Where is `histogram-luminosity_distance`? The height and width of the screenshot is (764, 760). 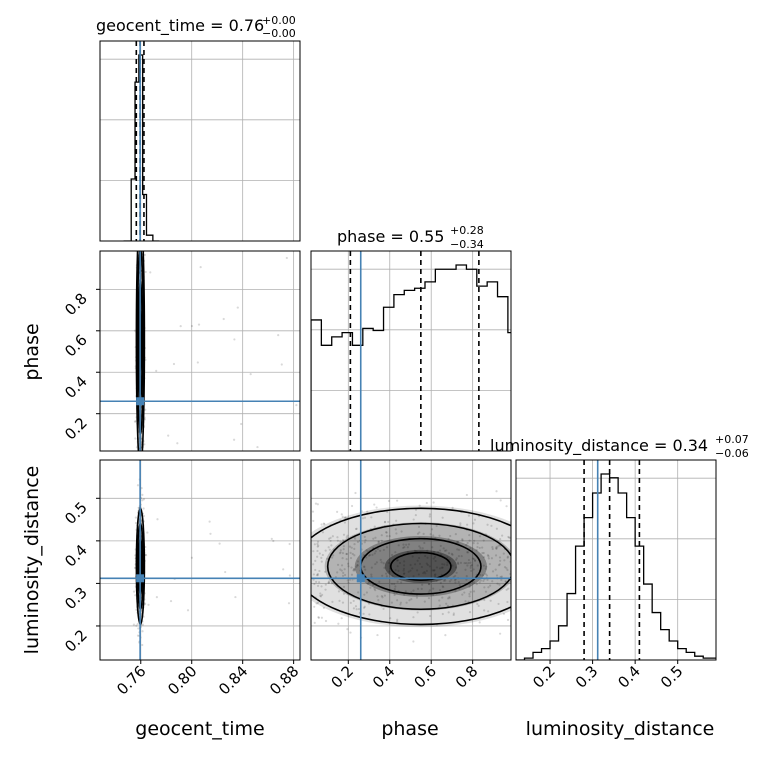
histogram-luminosity_distance is located at coordinates (616, 566).